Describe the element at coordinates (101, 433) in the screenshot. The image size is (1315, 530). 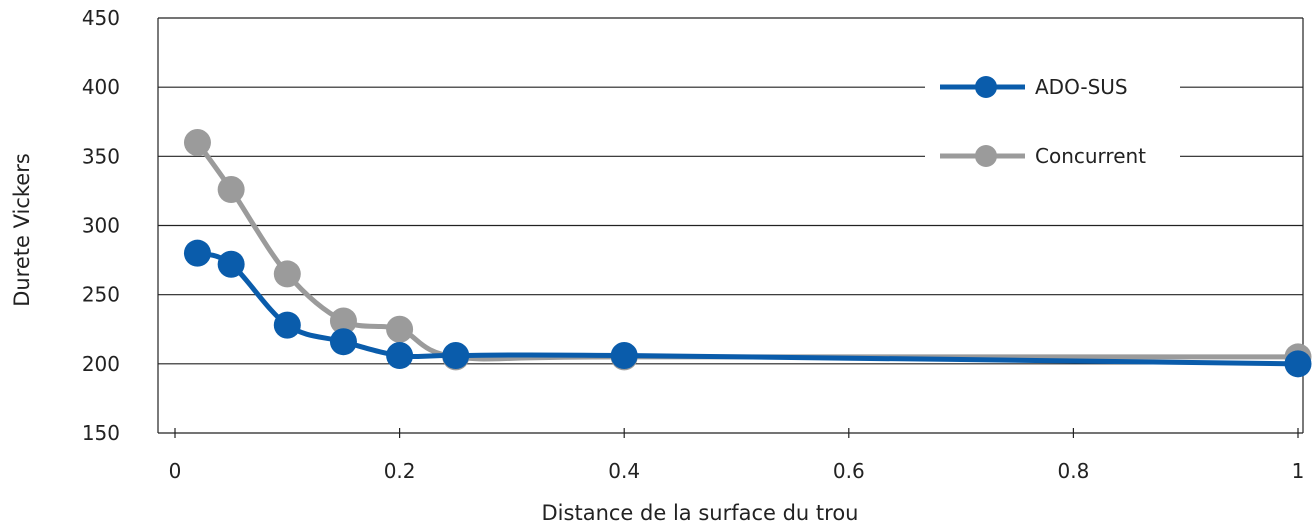
I see `y-tick-label: 150` at that location.